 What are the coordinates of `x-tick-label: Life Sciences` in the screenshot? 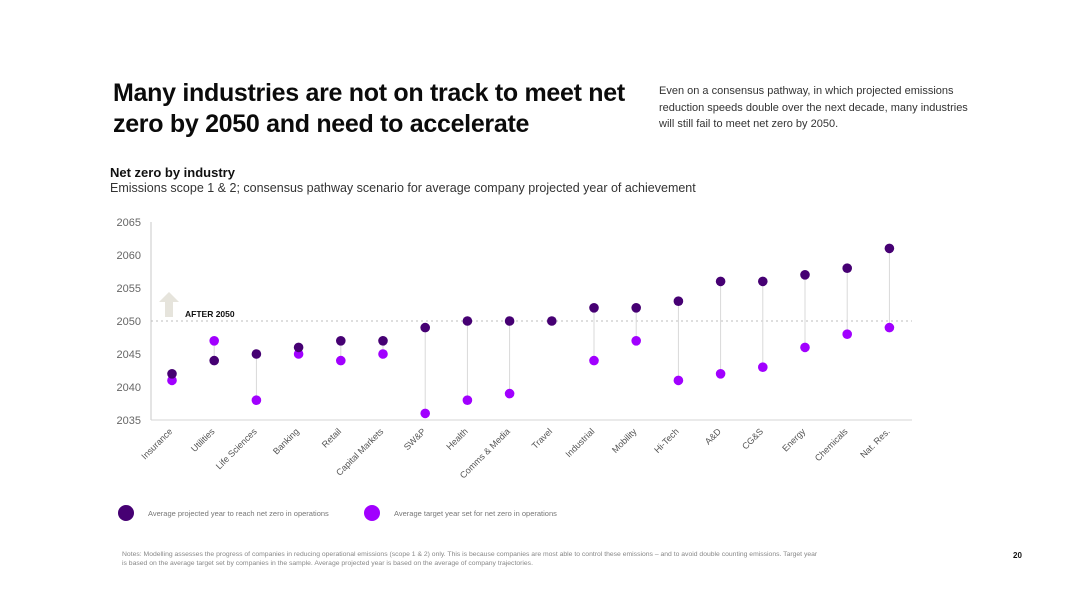 It's located at (236, 448).